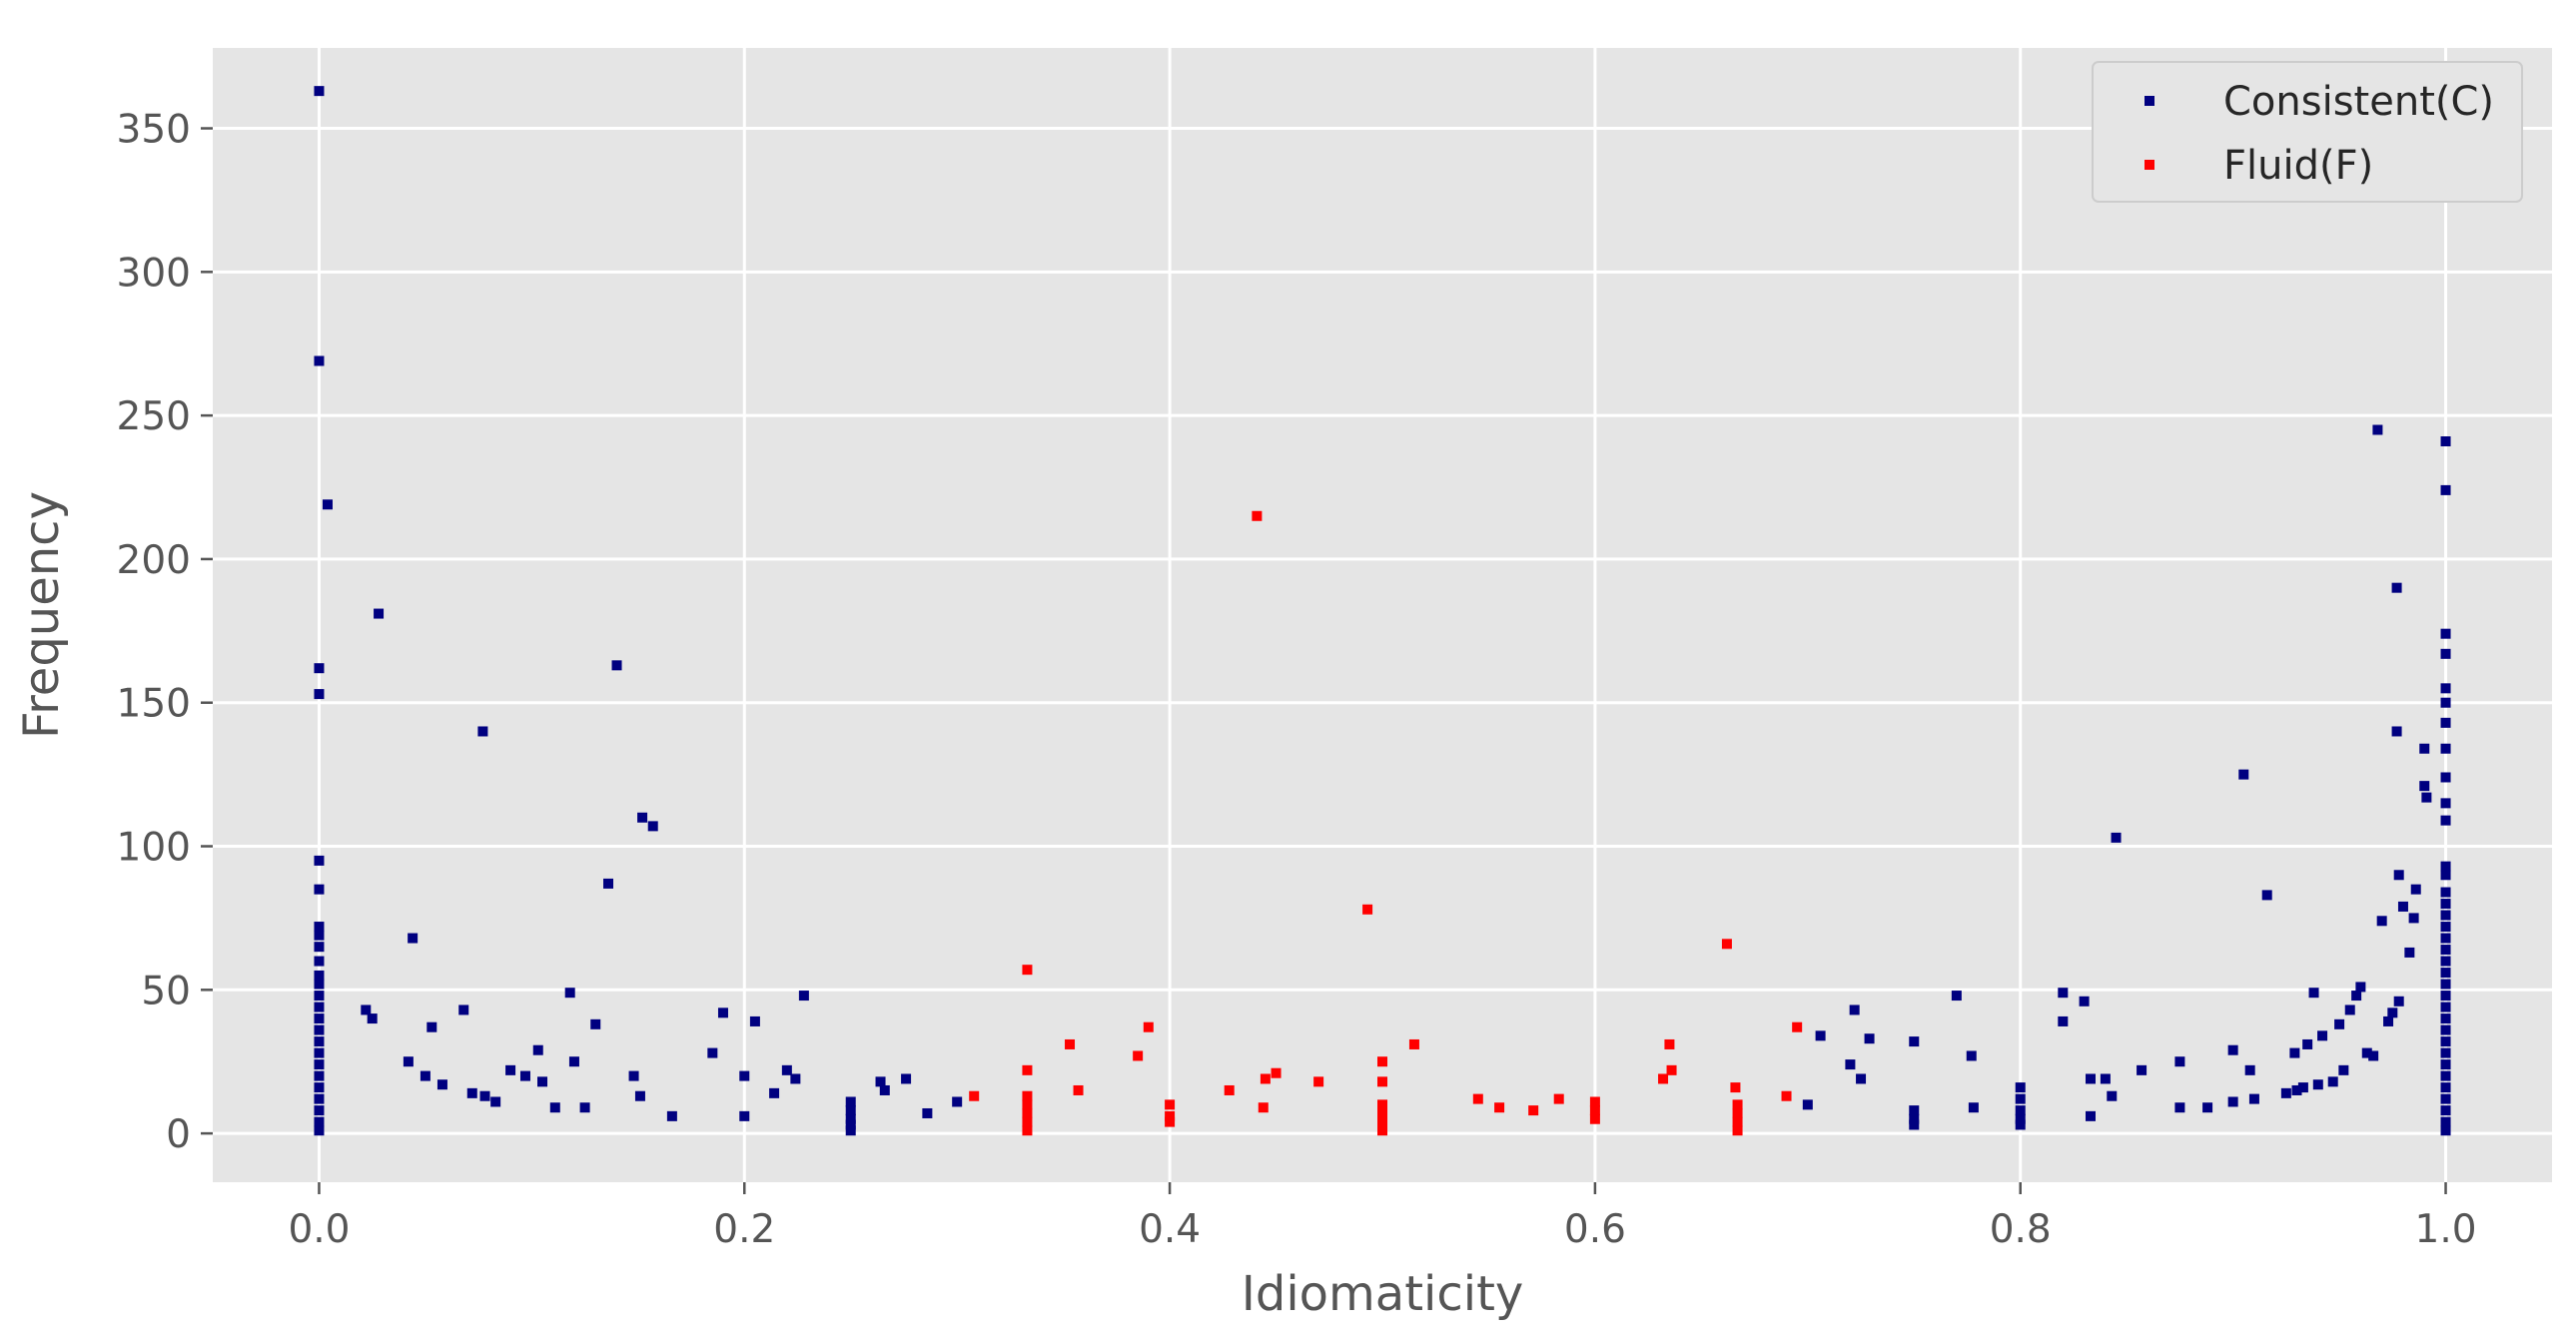  Describe the element at coordinates (154, 274) in the screenshot. I see `y-tick-label: 300` at that location.